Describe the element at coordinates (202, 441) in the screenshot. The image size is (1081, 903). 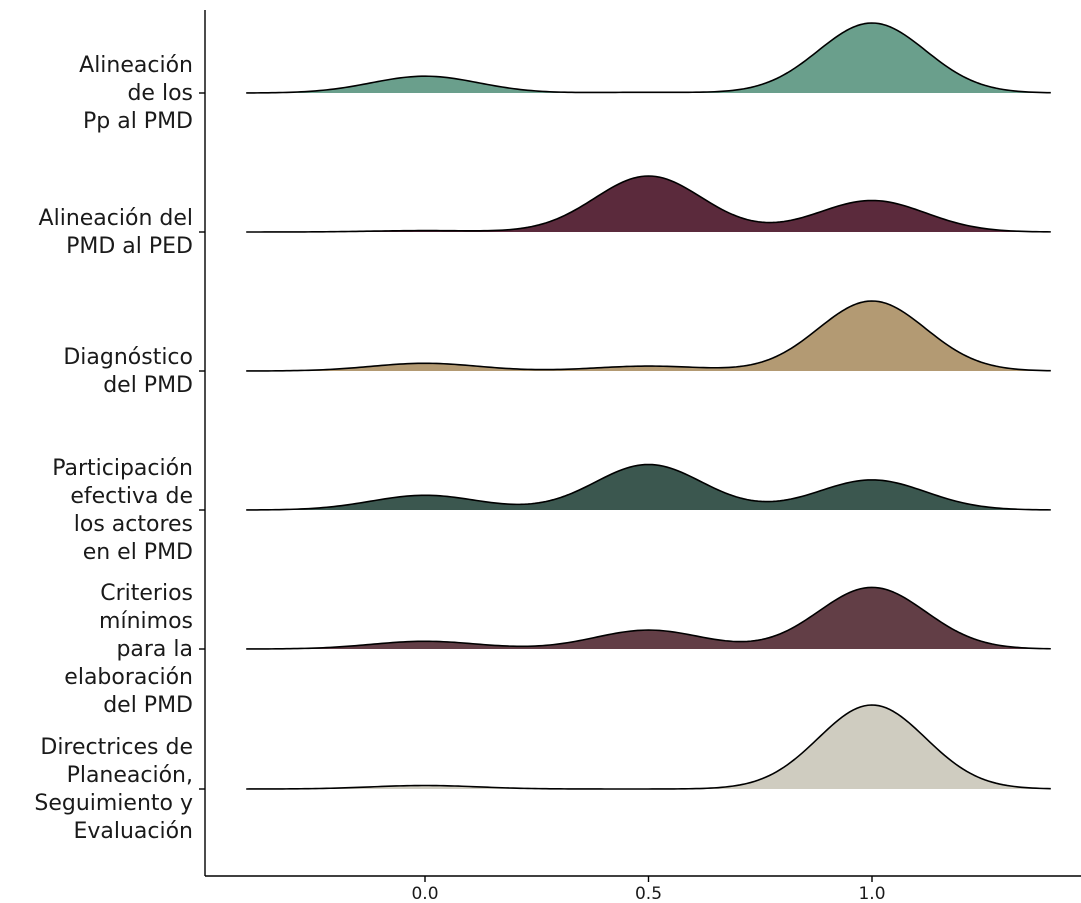
I see `y-axis-ticks` at that location.